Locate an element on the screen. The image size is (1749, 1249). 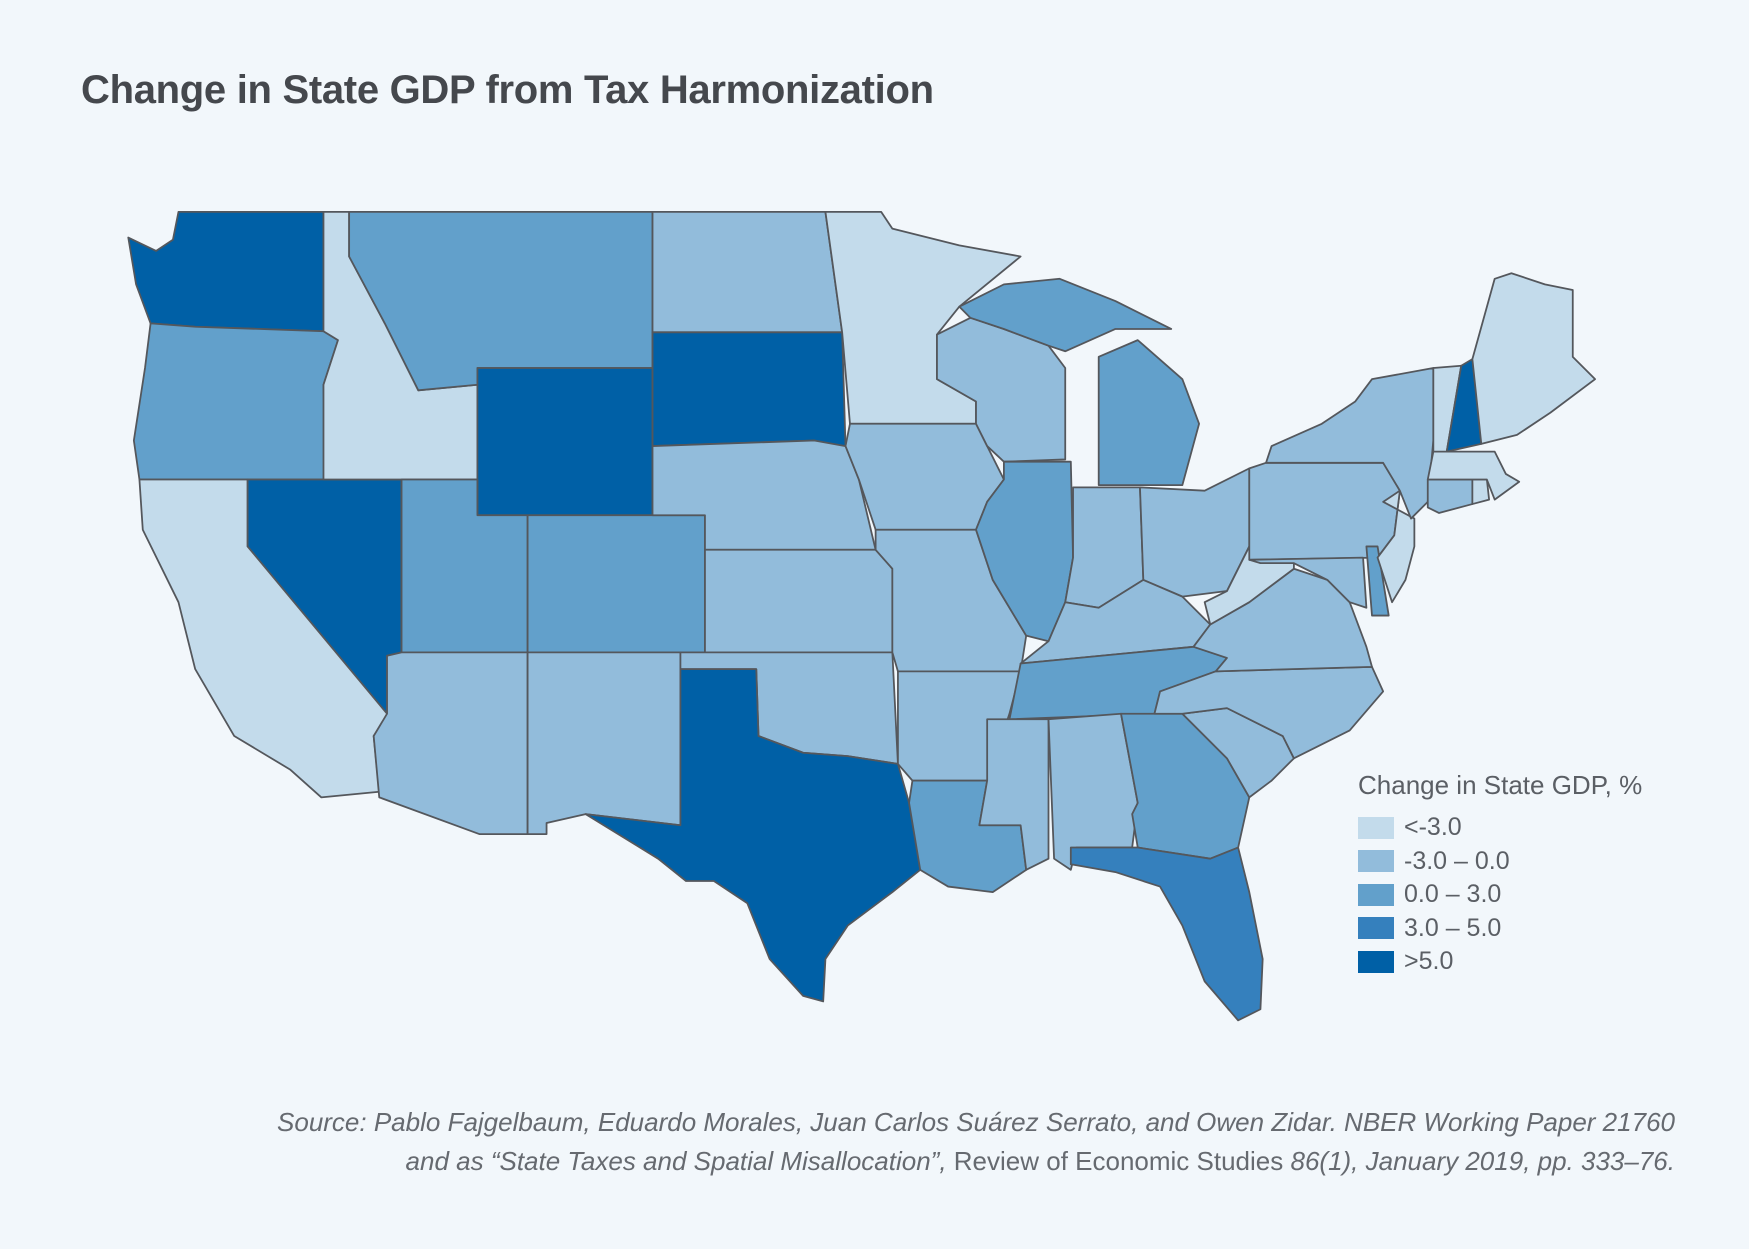
state-wy is located at coordinates (565, 442).